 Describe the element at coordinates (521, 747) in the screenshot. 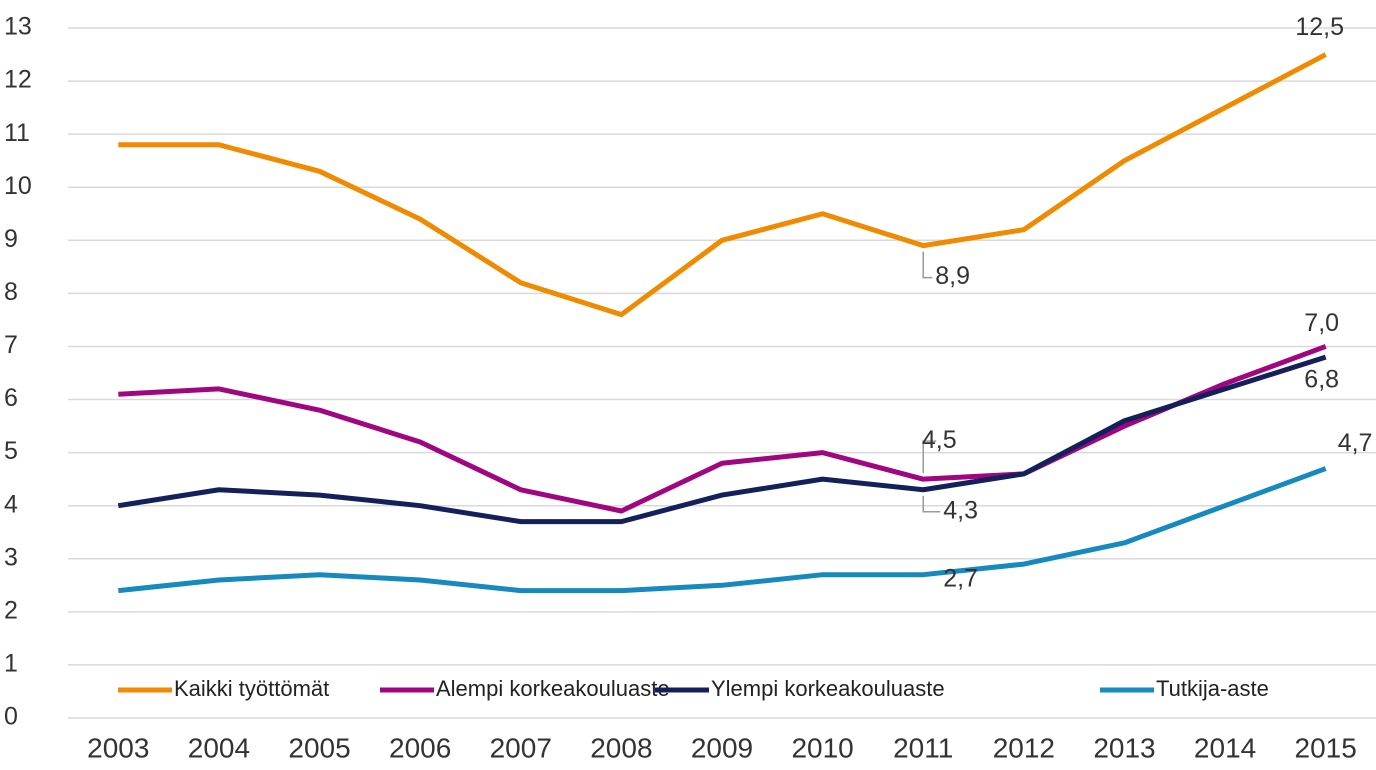

I see `x-tick-label: 2007` at that location.